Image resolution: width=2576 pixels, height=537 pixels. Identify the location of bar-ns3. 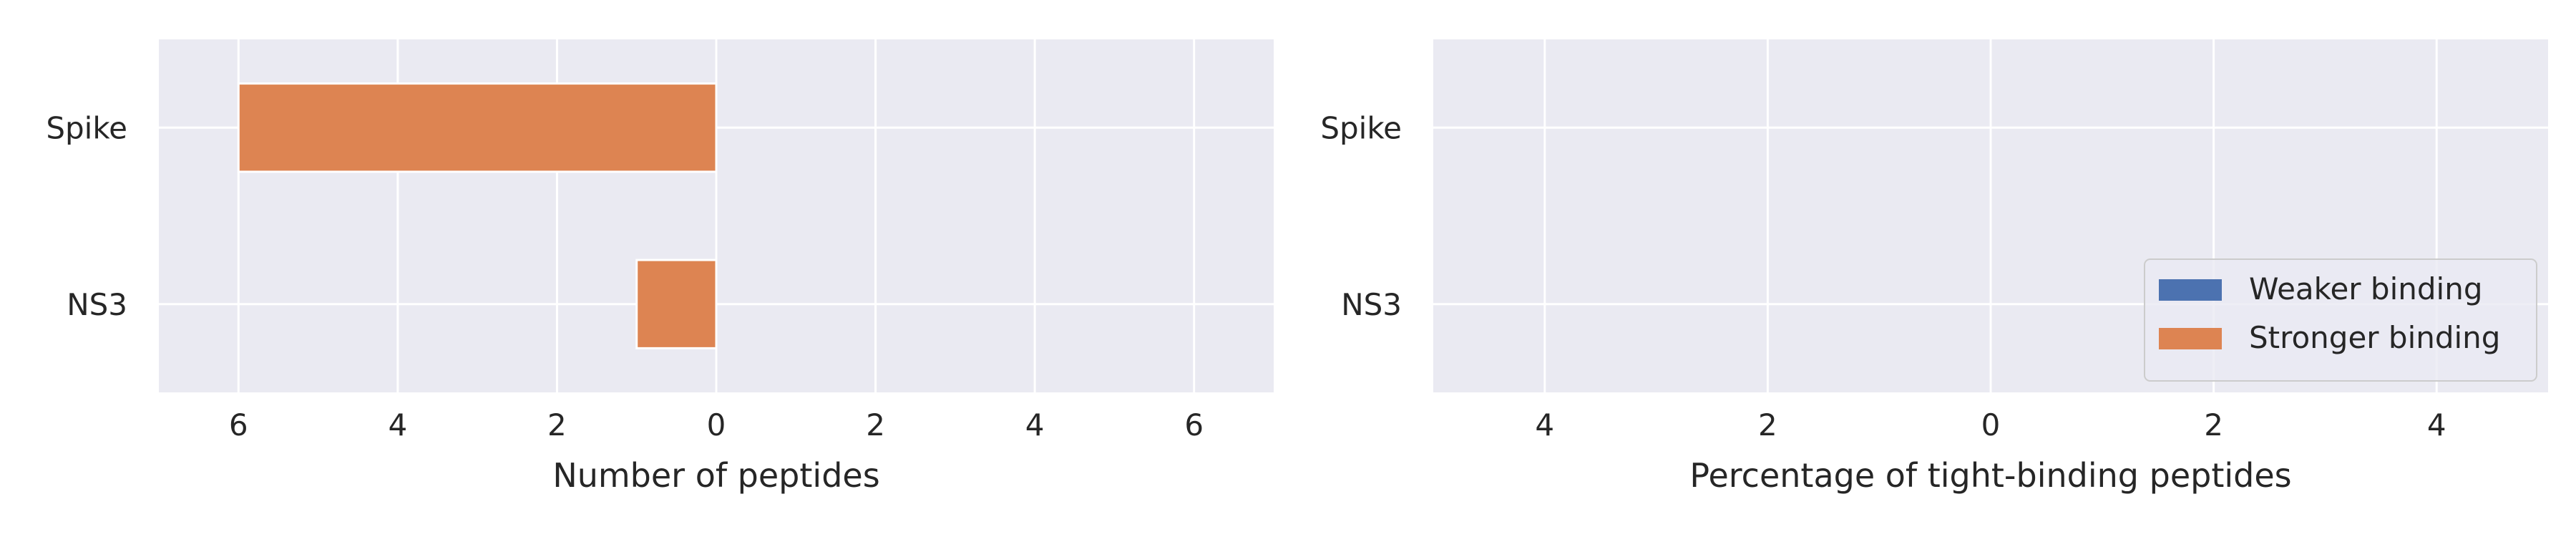
(676, 303).